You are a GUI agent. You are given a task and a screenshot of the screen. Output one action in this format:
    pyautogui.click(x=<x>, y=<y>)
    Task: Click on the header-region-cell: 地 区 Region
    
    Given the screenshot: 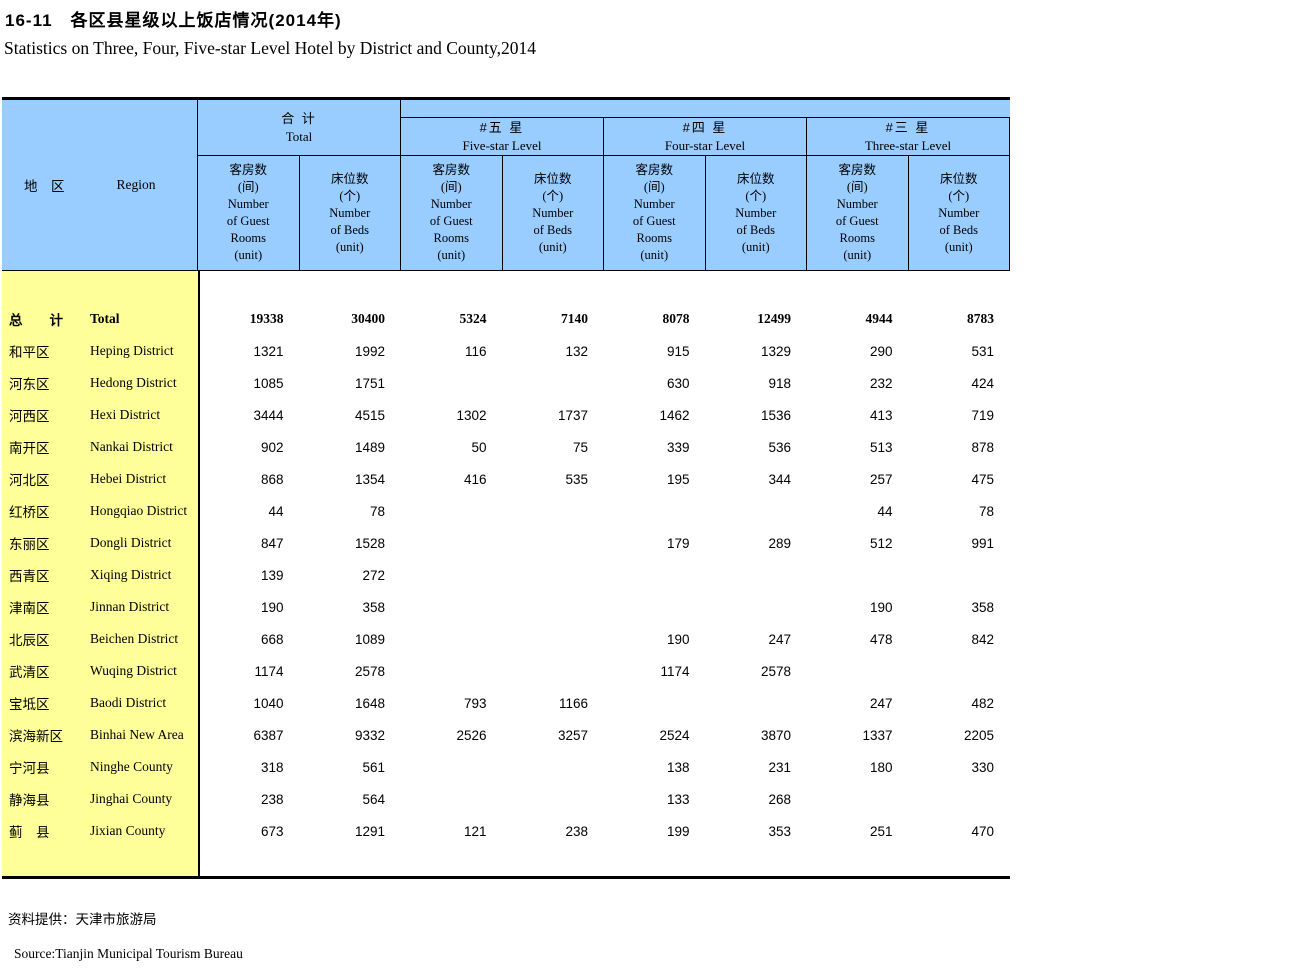 What is the action you would take?
    pyautogui.click(x=100, y=185)
    